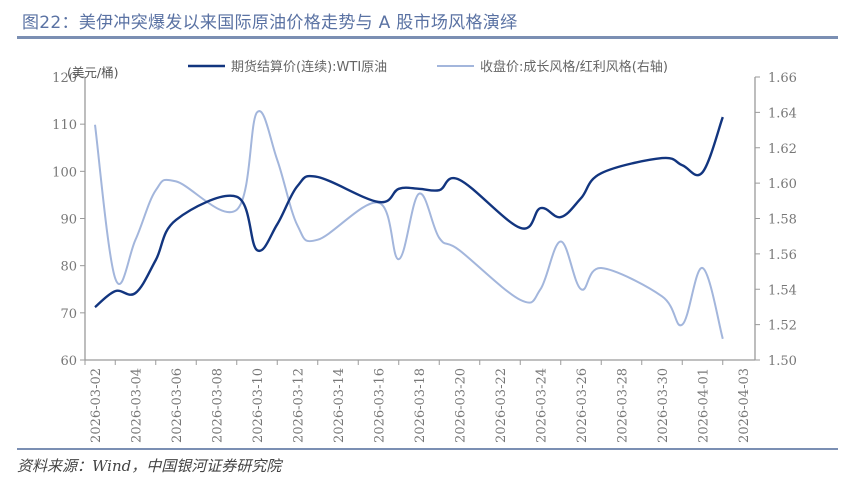 The height and width of the screenshot is (477, 867). What do you see at coordinates (663, 405) in the screenshot?
I see `x-axis-tick-label: 2026-03-30` at bounding box center [663, 405].